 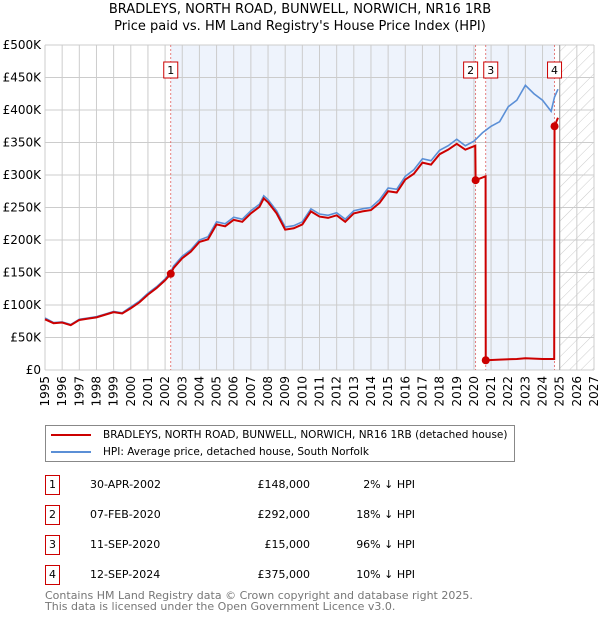 I want to click on x-tick-label: 1998, so click(x=96, y=391).